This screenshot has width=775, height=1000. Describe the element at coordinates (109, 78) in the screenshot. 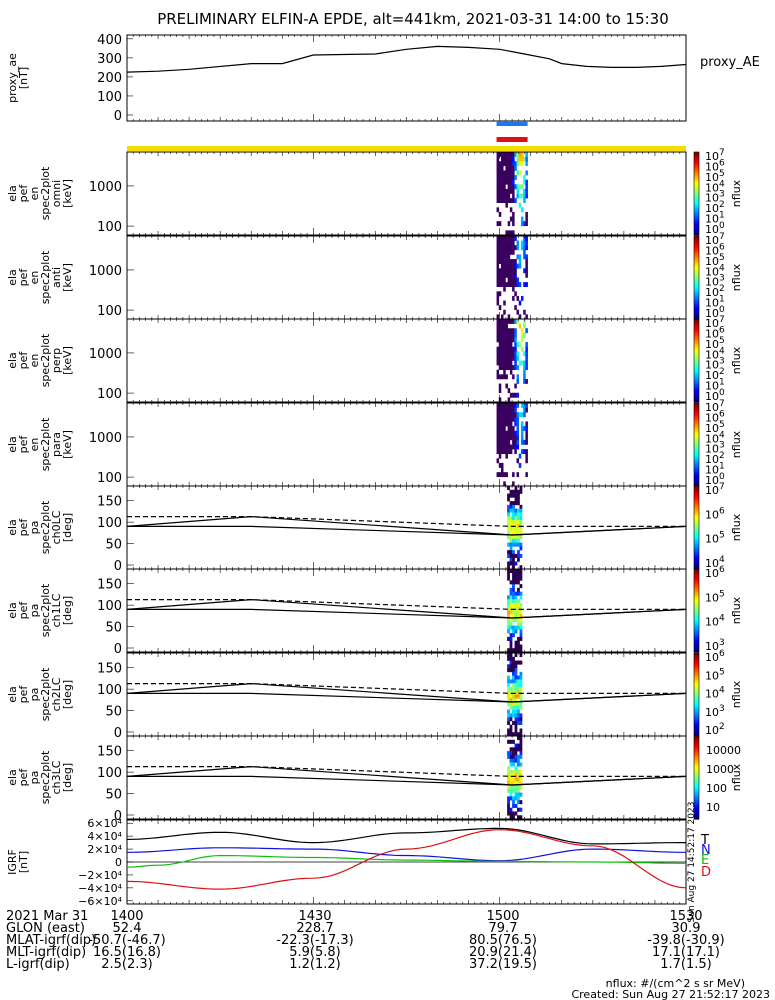

I see `y-tick-label: 200` at that location.